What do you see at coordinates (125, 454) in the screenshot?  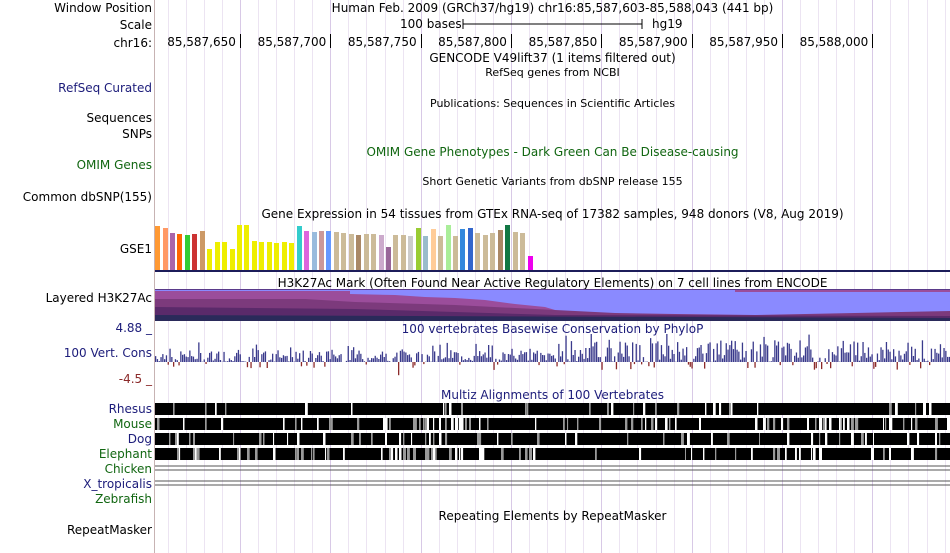 I see `multiz-species-elephant: Elephant` at bounding box center [125, 454].